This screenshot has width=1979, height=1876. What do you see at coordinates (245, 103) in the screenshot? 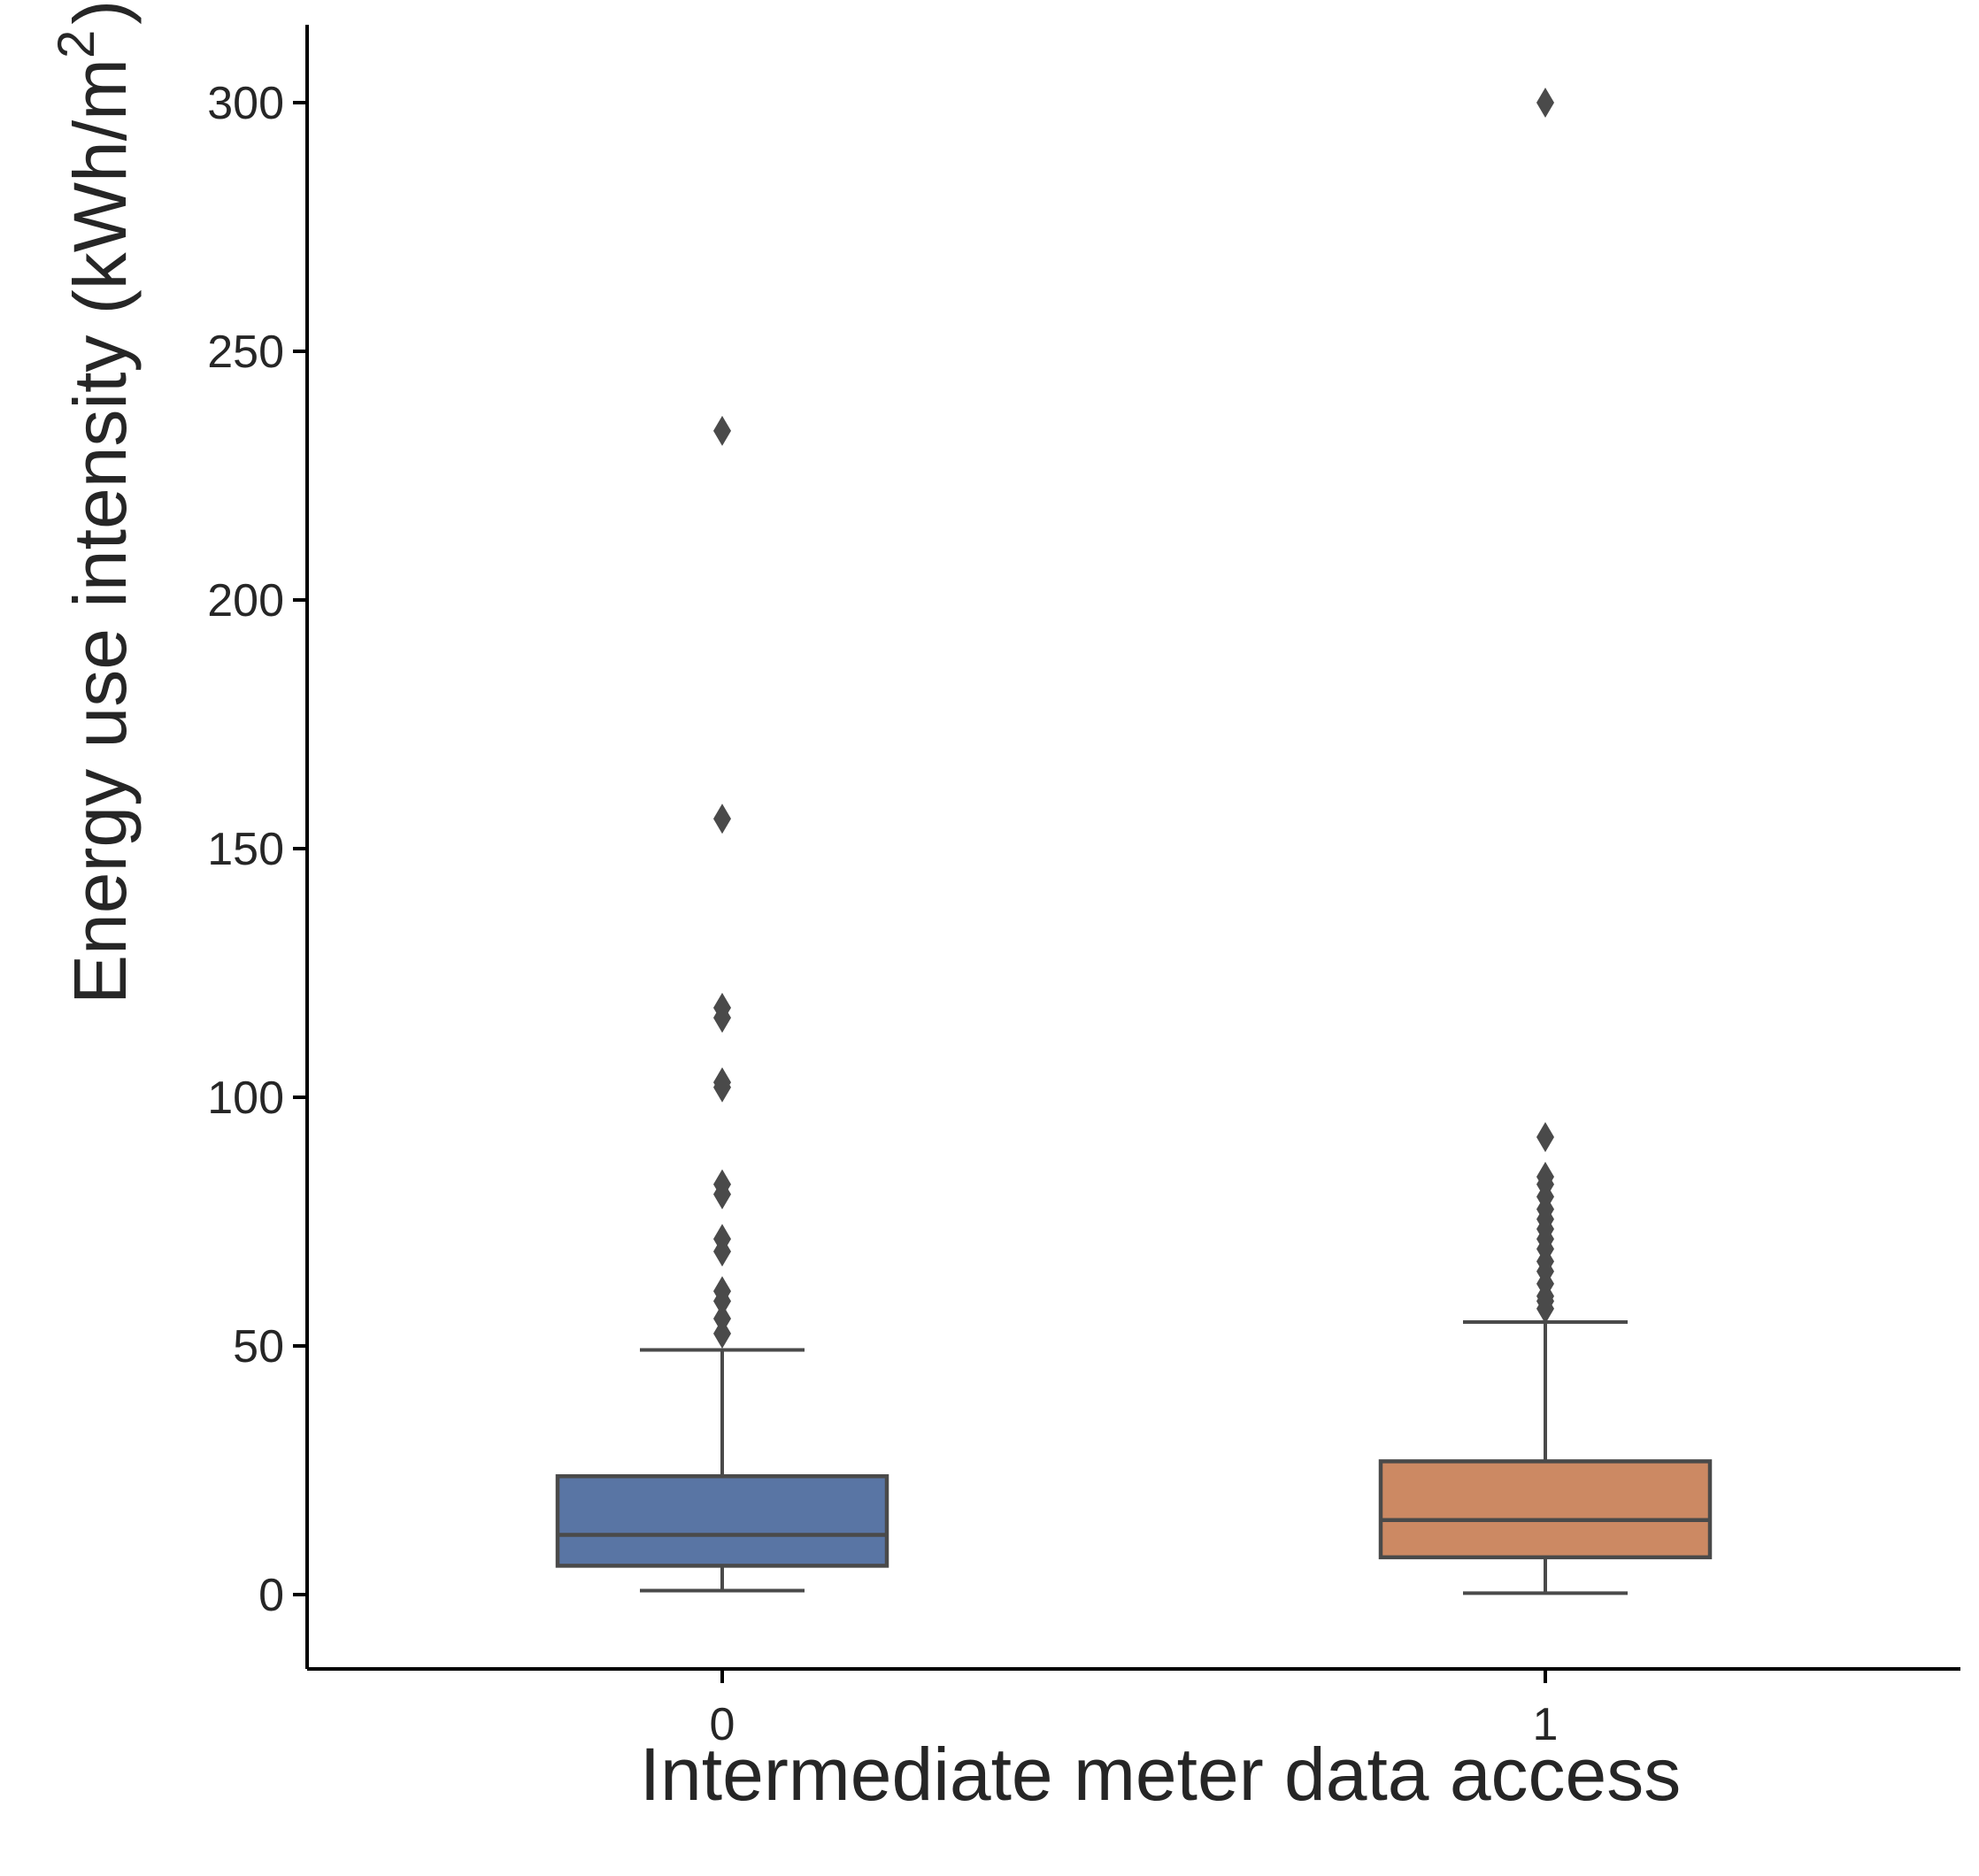
I see `y-tick-label: 300` at bounding box center [245, 103].